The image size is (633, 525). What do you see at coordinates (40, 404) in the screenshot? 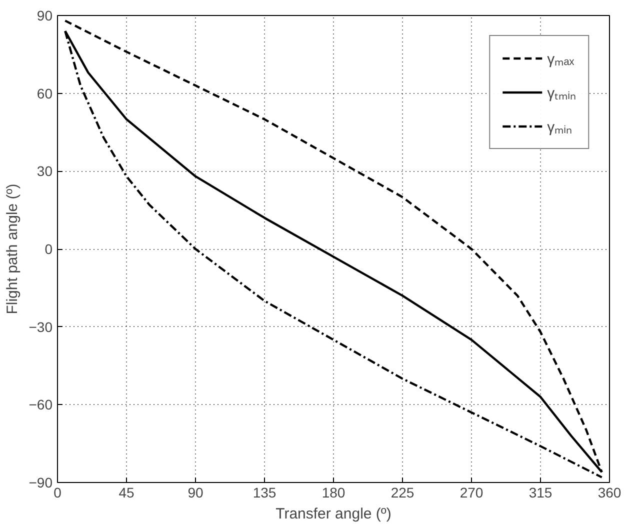
I see `y-tick-label: −60` at bounding box center [40, 404].